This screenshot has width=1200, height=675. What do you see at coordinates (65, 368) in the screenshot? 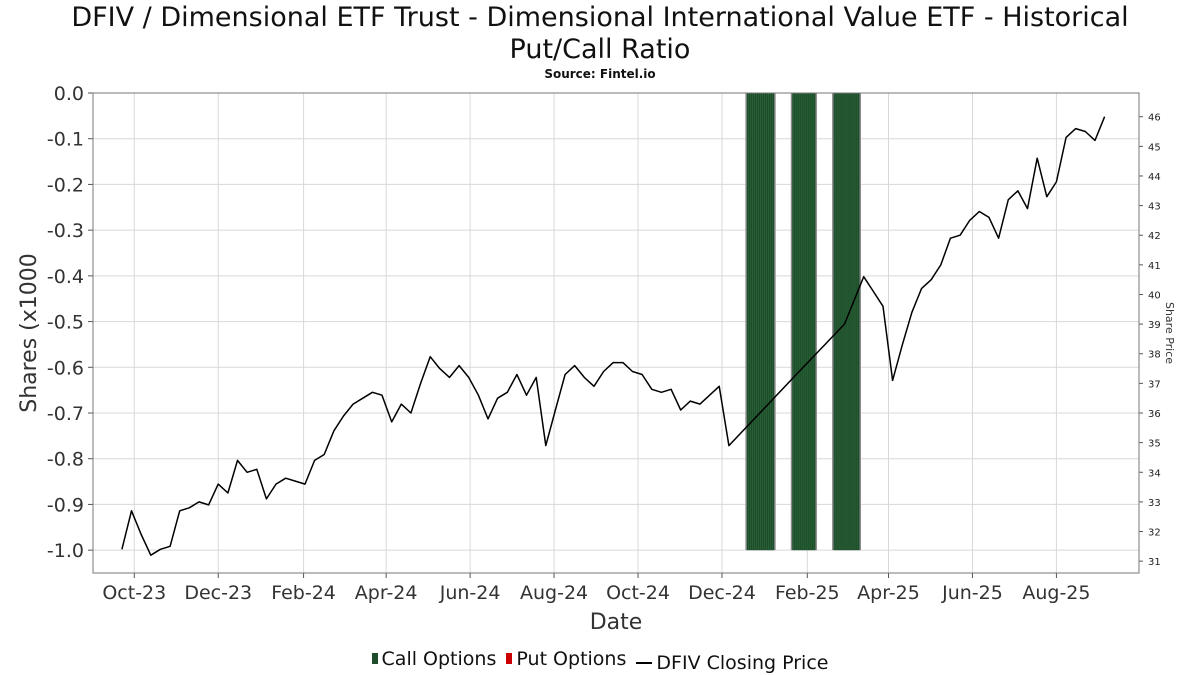
I see `y-tick-label: -0.6` at bounding box center [65, 368].